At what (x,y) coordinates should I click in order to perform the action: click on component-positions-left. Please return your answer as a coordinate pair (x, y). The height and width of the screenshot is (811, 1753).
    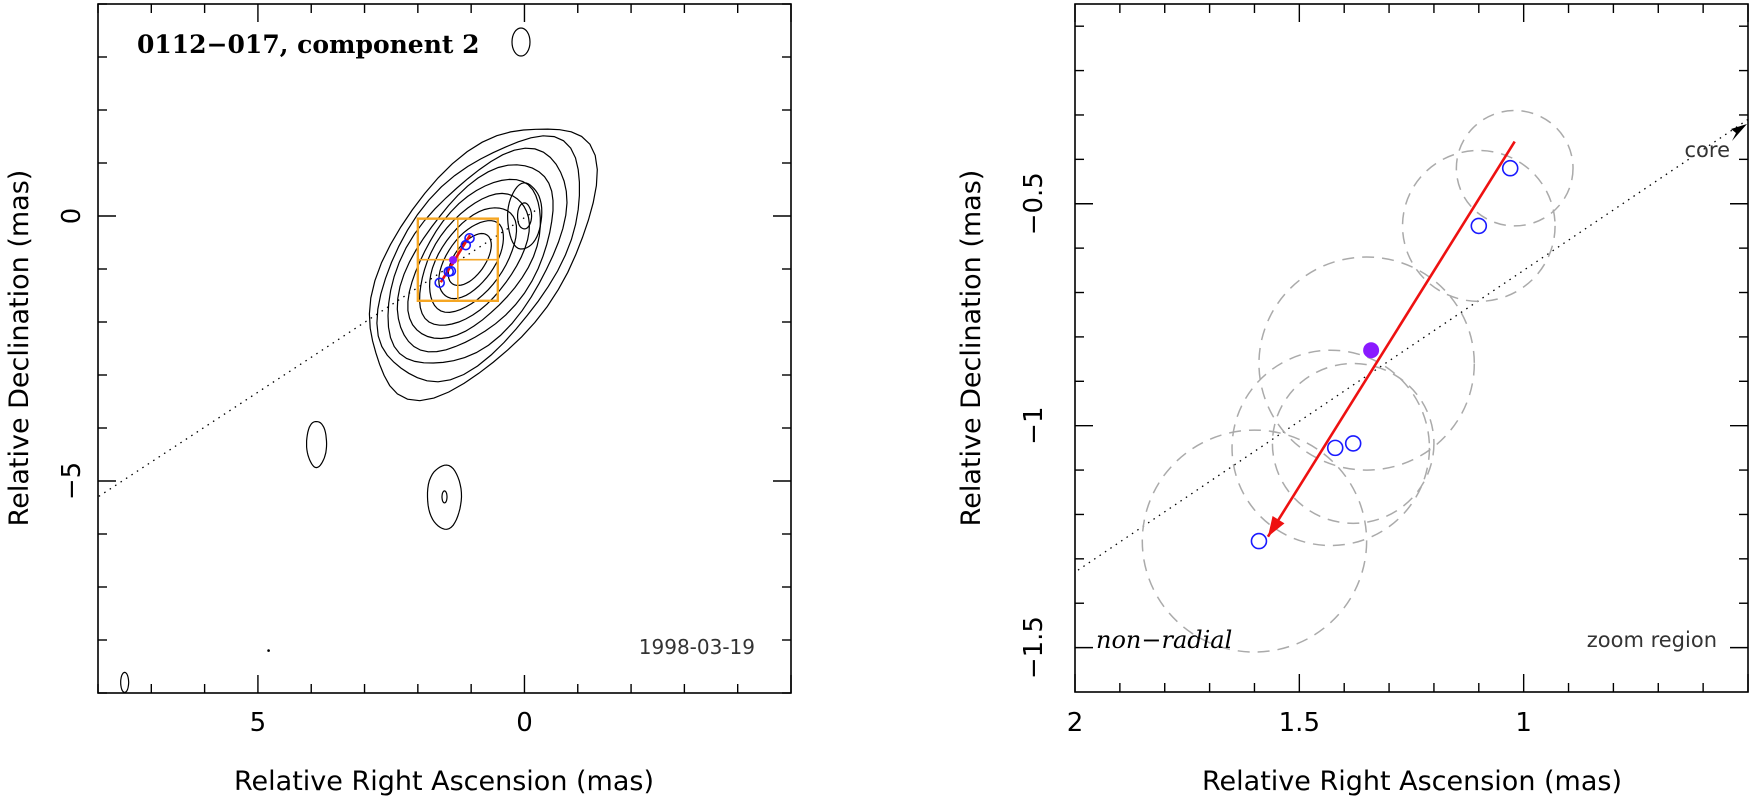
    Looking at the image, I should click on (454, 260).